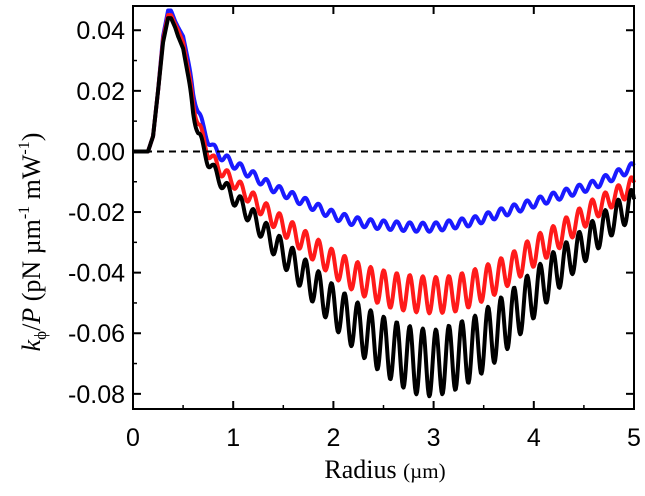 This screenshot has width=645, height=496. Describe the element at coordinates (233, 438) in the screenshot. I see `x-tick-label: 1` at that location.